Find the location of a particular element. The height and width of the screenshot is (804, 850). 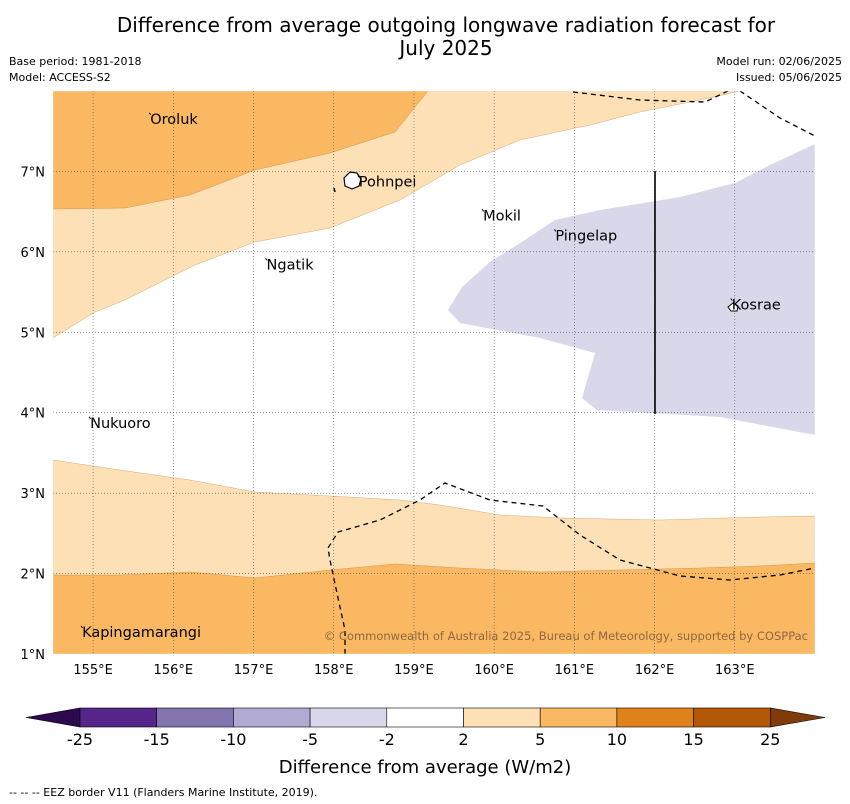

lon-tick-label: 158°E is located at coordinates (334, 670).